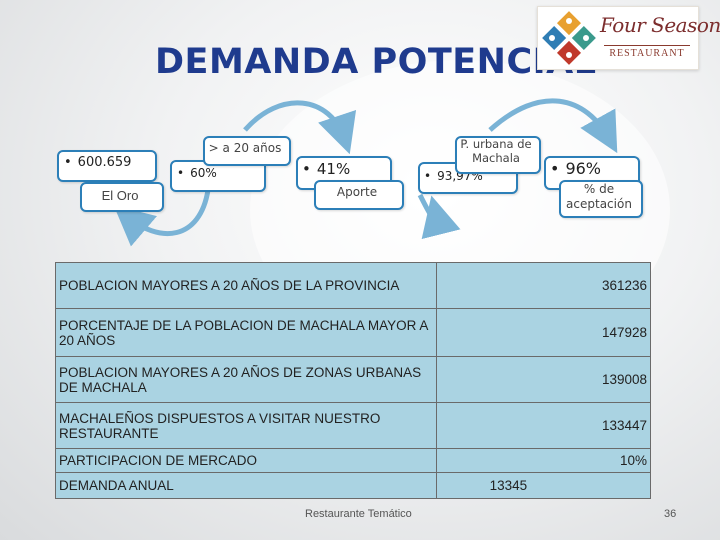 The height and width of the screenshot is (540, 720). What do you see at coordinates (543, 460) in the screenshot?
I see `row-value: 10%` at bounding box center [543, 460].